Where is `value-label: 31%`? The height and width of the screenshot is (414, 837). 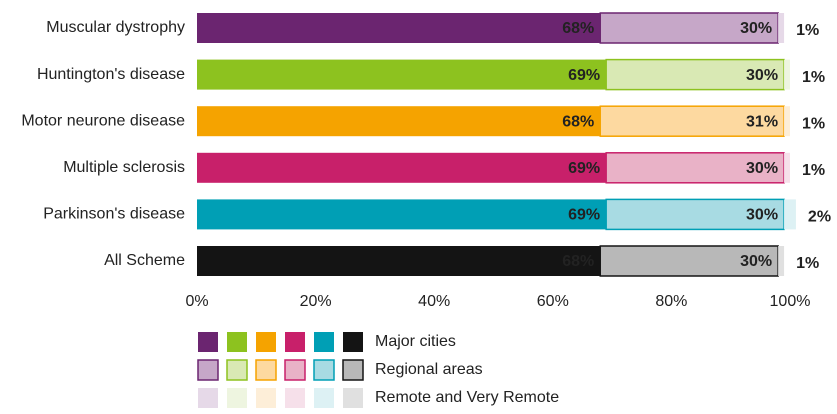
value-label: 31% is located at coordinates (762, 121).